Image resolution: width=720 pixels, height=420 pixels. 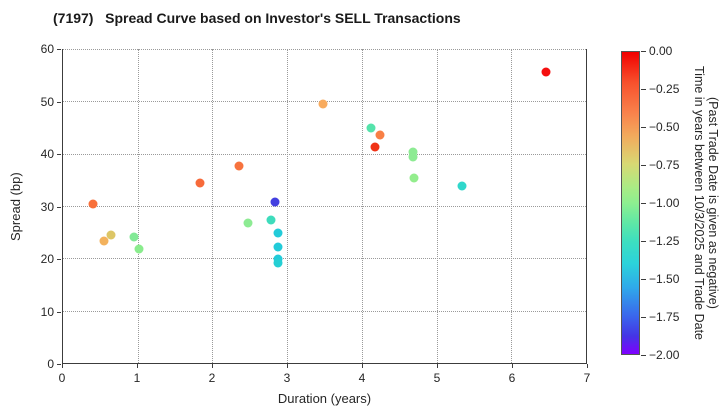 What do you see at coordinates (661, 51) in the screenshot?
I see `colorbar-tick-label: 0.00` at bounding box center [661, 51].